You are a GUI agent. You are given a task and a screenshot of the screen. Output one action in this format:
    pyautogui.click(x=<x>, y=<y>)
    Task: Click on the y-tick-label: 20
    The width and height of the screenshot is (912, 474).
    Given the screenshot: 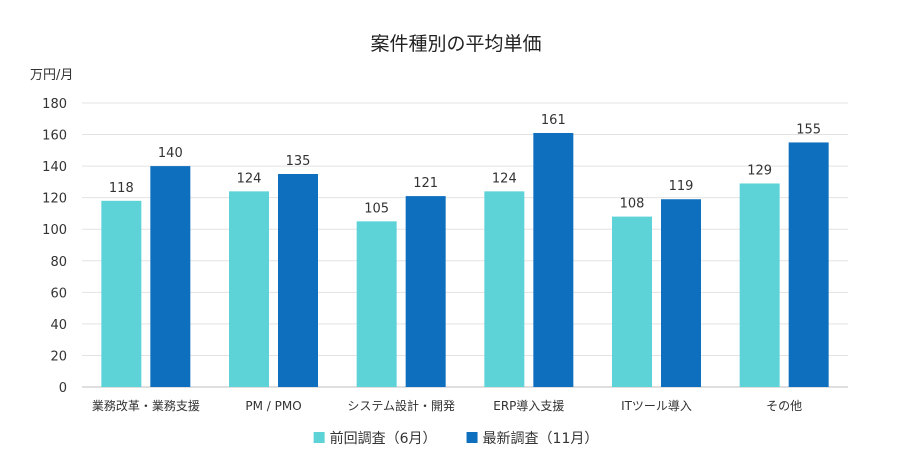 What is the action you would take?
    pyautogui.click(x=58, y=356)
    